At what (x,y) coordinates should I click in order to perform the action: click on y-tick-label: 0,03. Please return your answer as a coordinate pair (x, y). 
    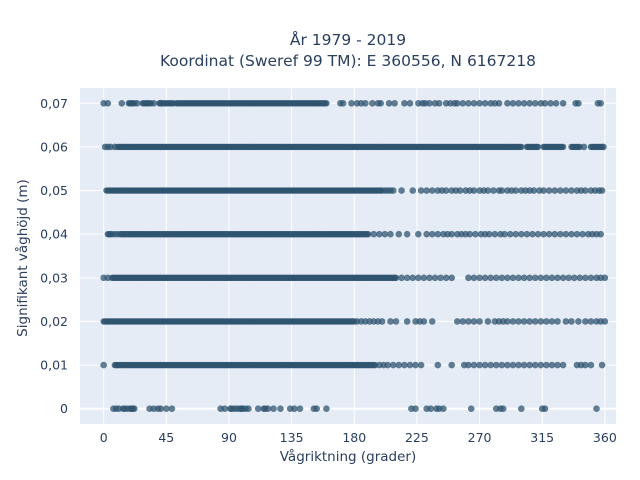
    Looking at the image, I should click on (54, 277).